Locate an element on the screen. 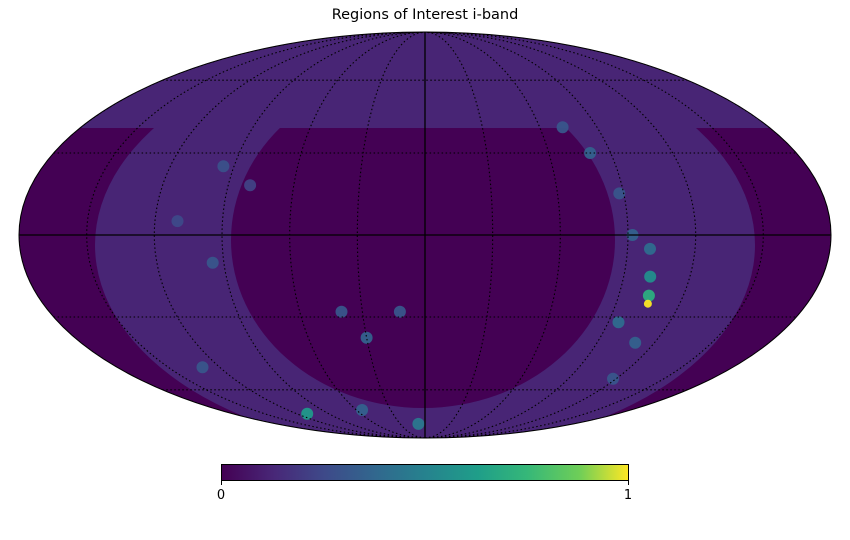 This screenshot has width=850, height=540. west-empty-region is located at coordinates (57, 278).